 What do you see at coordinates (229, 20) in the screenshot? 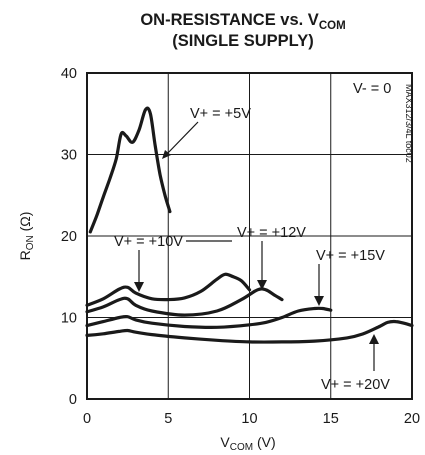
I see `chart-title-text: ON-RESISTANCE vs. V` at bounding box center [229, 20].